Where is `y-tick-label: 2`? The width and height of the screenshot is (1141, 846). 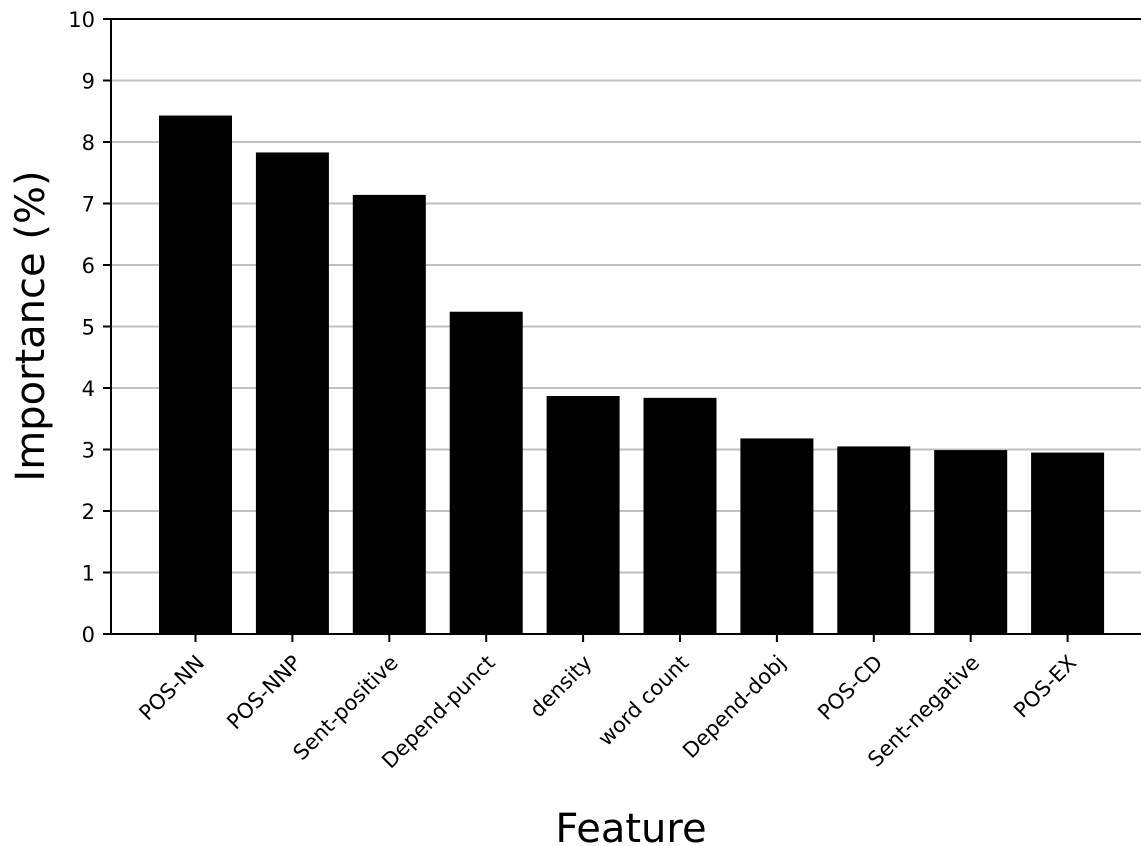 y-tick-label: 2 is located at coordinates (88, 512).